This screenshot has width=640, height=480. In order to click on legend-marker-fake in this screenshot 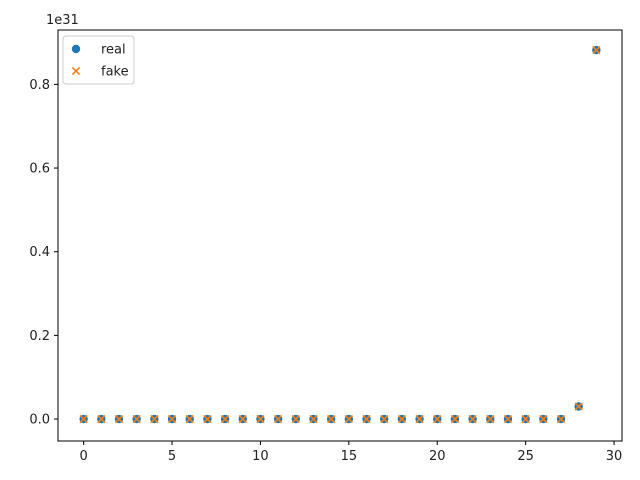, I will do `click(76, 71)`.